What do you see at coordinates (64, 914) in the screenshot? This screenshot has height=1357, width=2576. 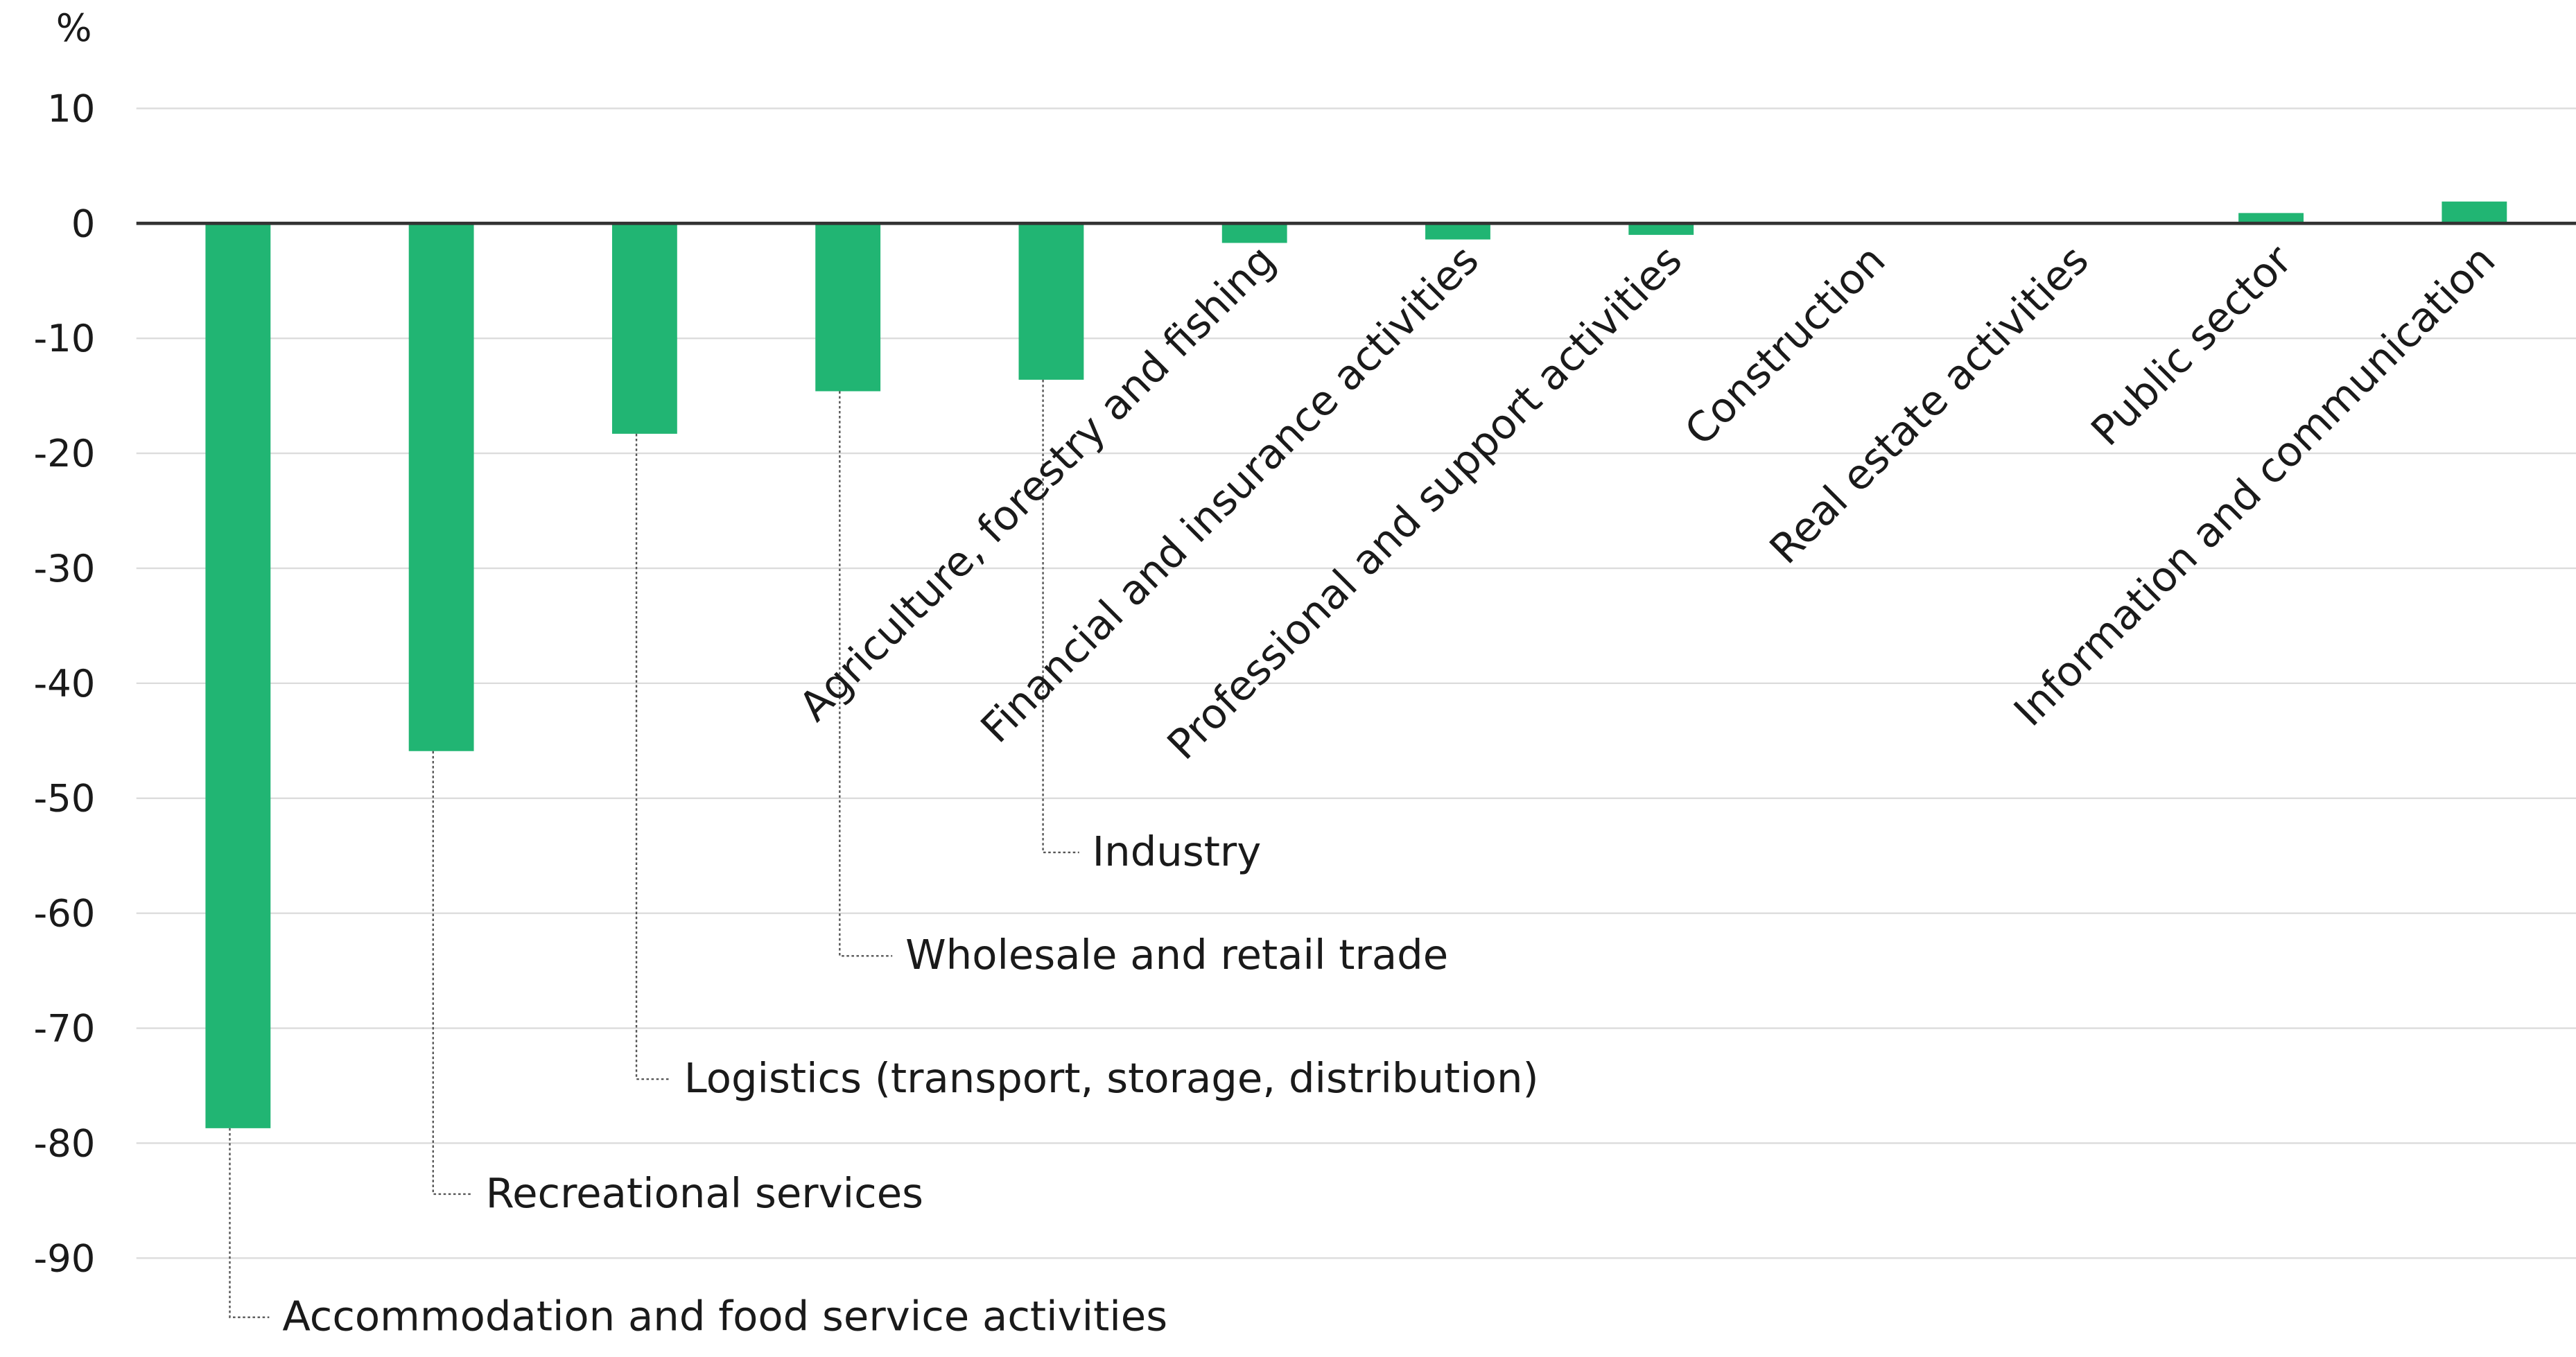 I see `y-tick-label: -60` at bounding box center [64, 914].